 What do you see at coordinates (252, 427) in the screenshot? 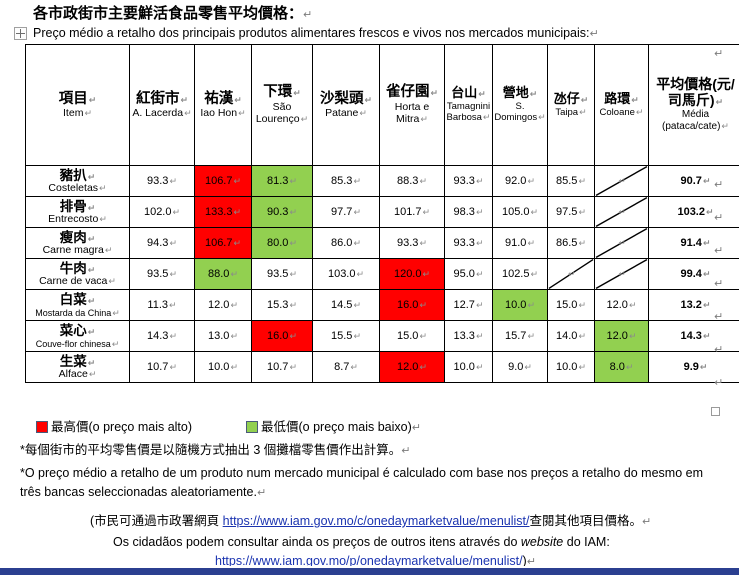
I see `legend-swatch-lowest` at bounding box center [252, 427].